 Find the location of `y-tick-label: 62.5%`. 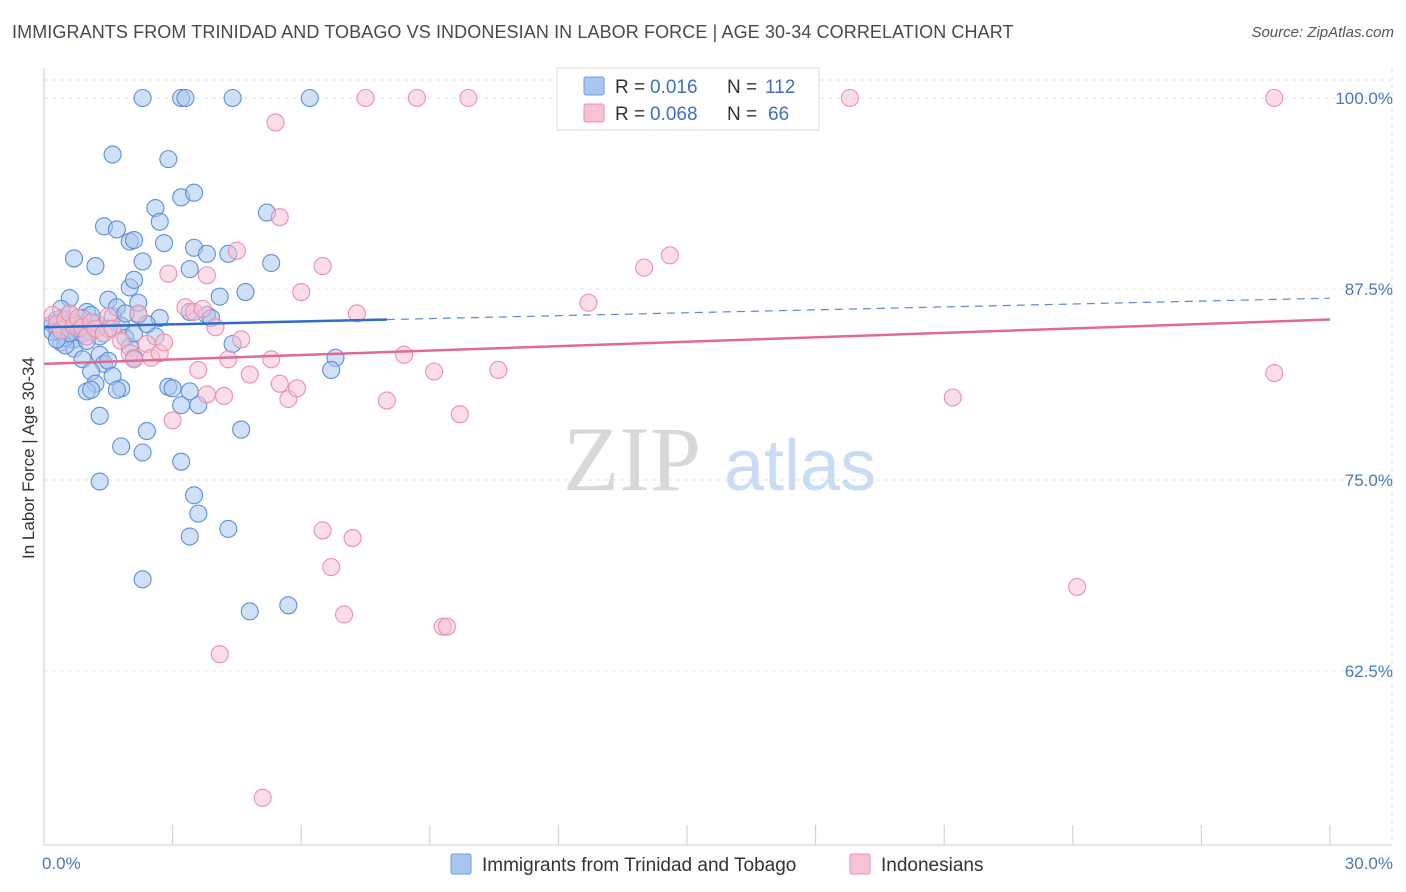

y-tick-label: 62.5% is located at coordinates (1369, 671).